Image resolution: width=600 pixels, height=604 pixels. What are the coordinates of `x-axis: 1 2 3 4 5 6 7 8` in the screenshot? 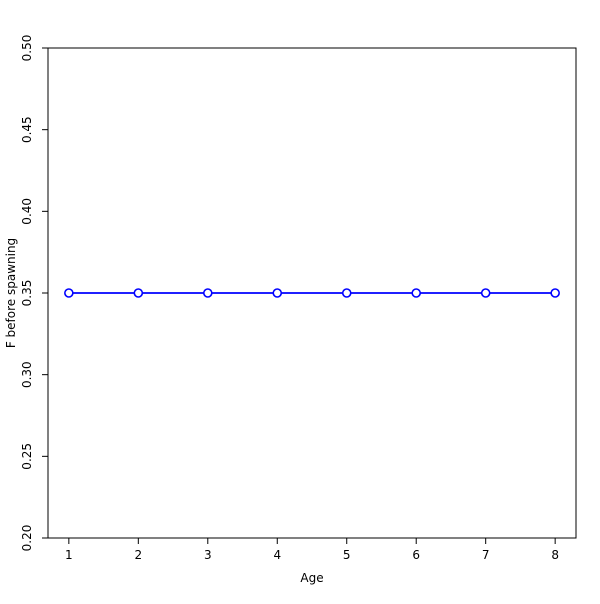 It's located at (312, 550).